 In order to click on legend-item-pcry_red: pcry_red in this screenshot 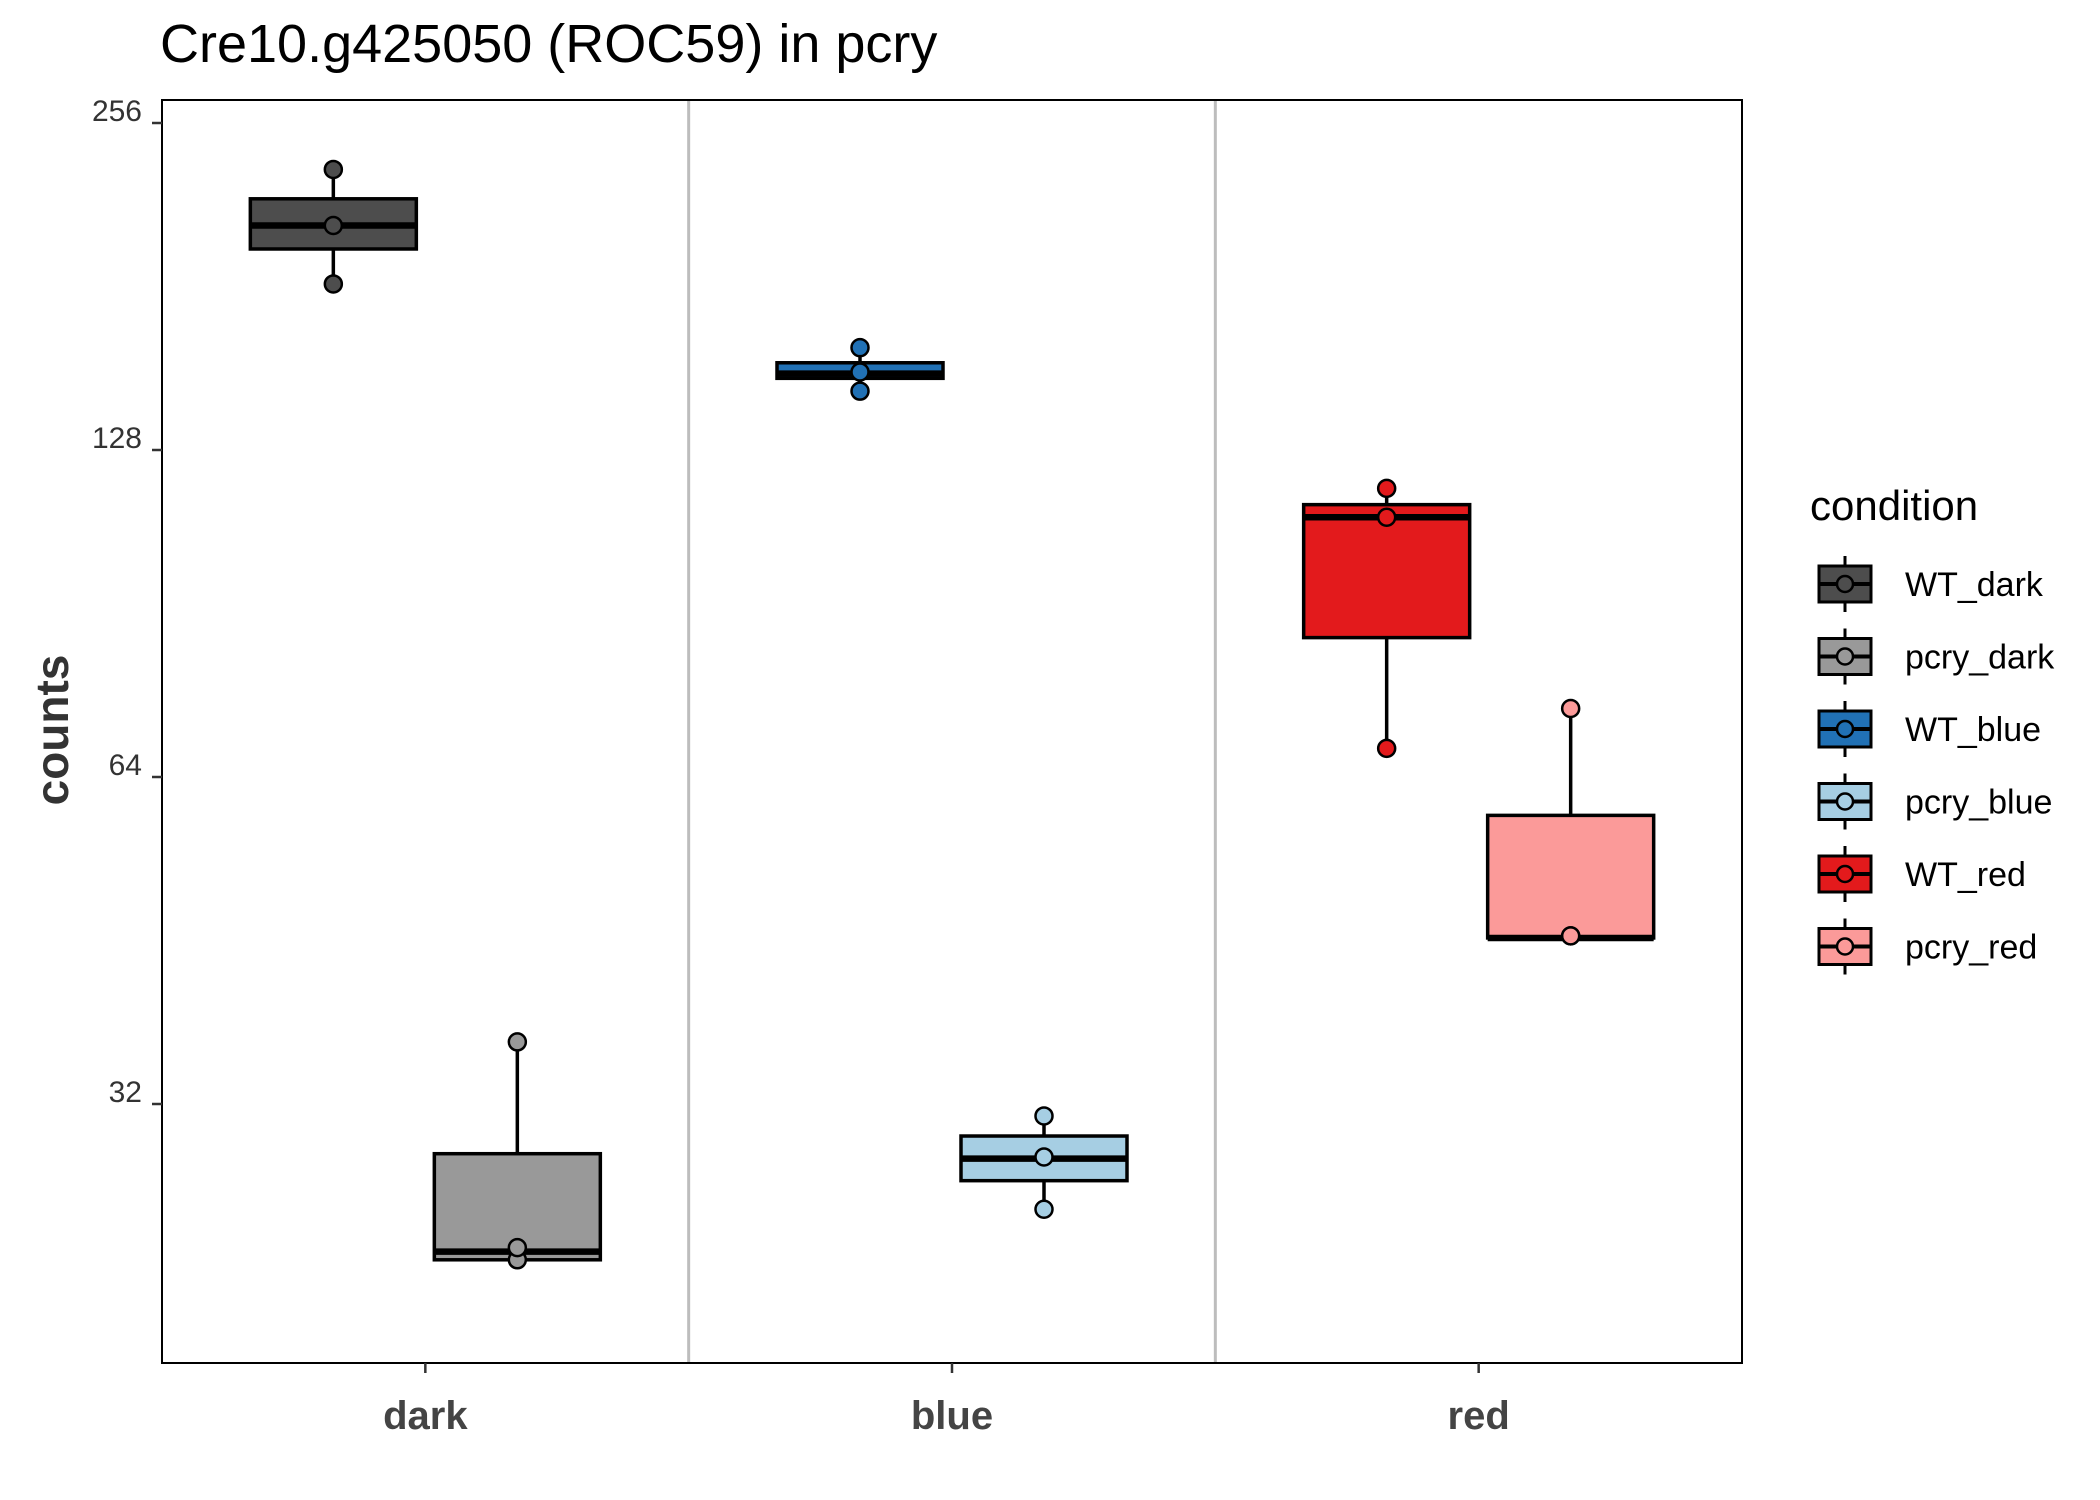, I will do `click(1927, 946)`.